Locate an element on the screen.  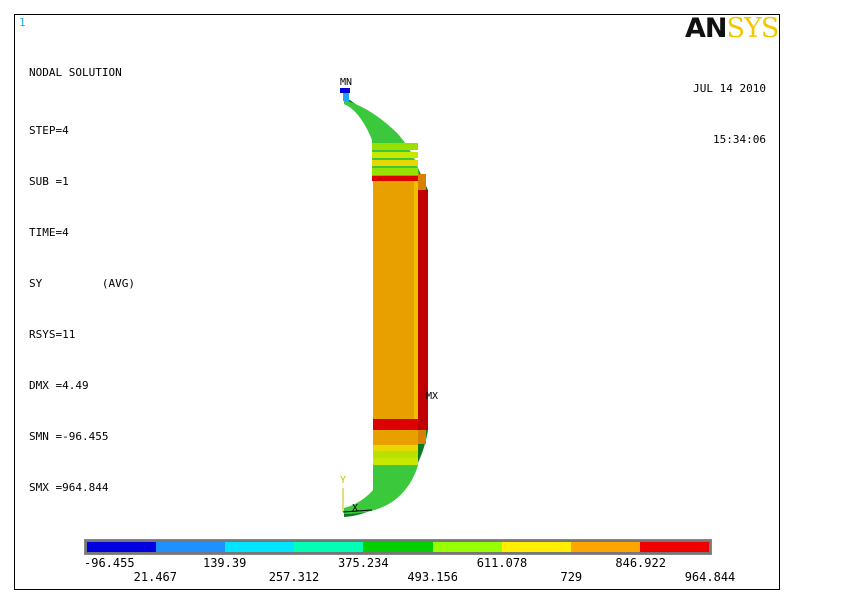
legend-tick-label: 139.39 is located at coordinates (224, 563).